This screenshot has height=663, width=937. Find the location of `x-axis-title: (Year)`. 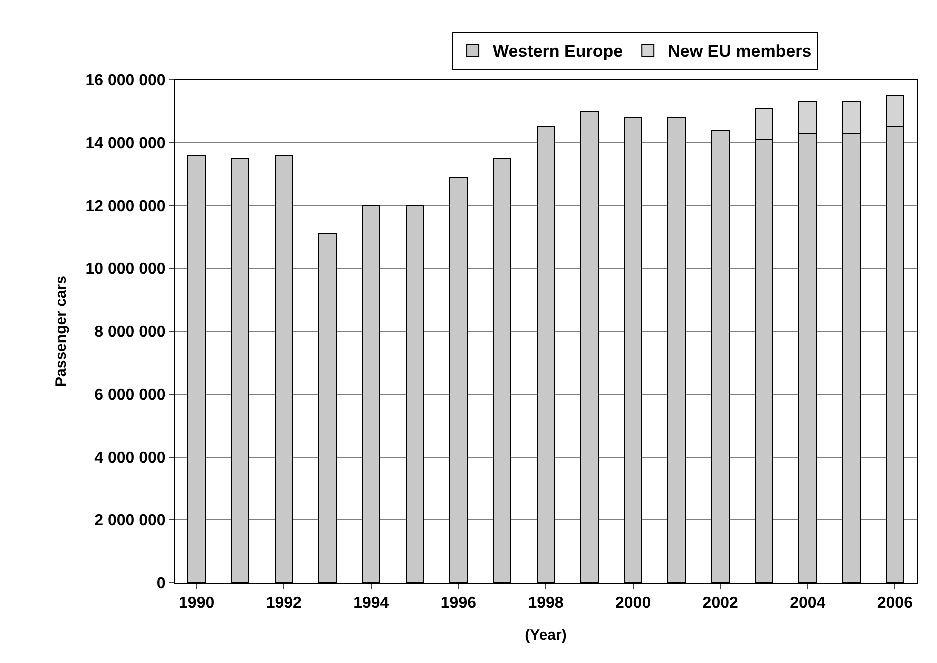

x-axis-title: (Year) is located at coordinates (546, 635).